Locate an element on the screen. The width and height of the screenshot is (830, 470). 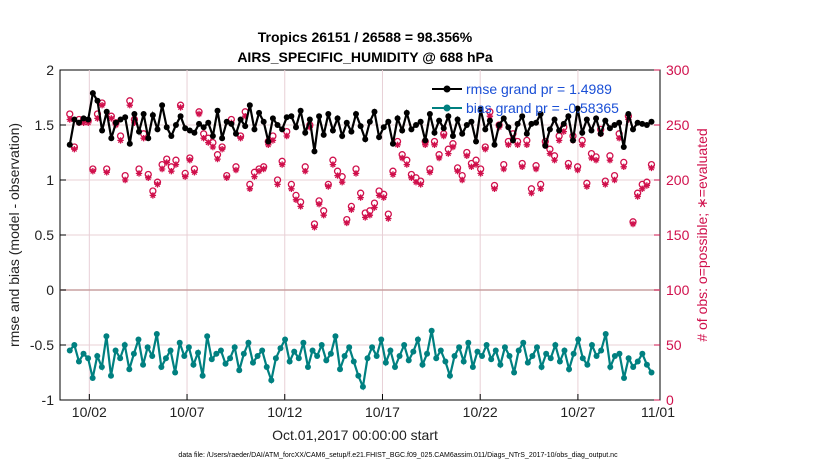
y-tick-label-right: 150 is located at coordinates (678, 235).